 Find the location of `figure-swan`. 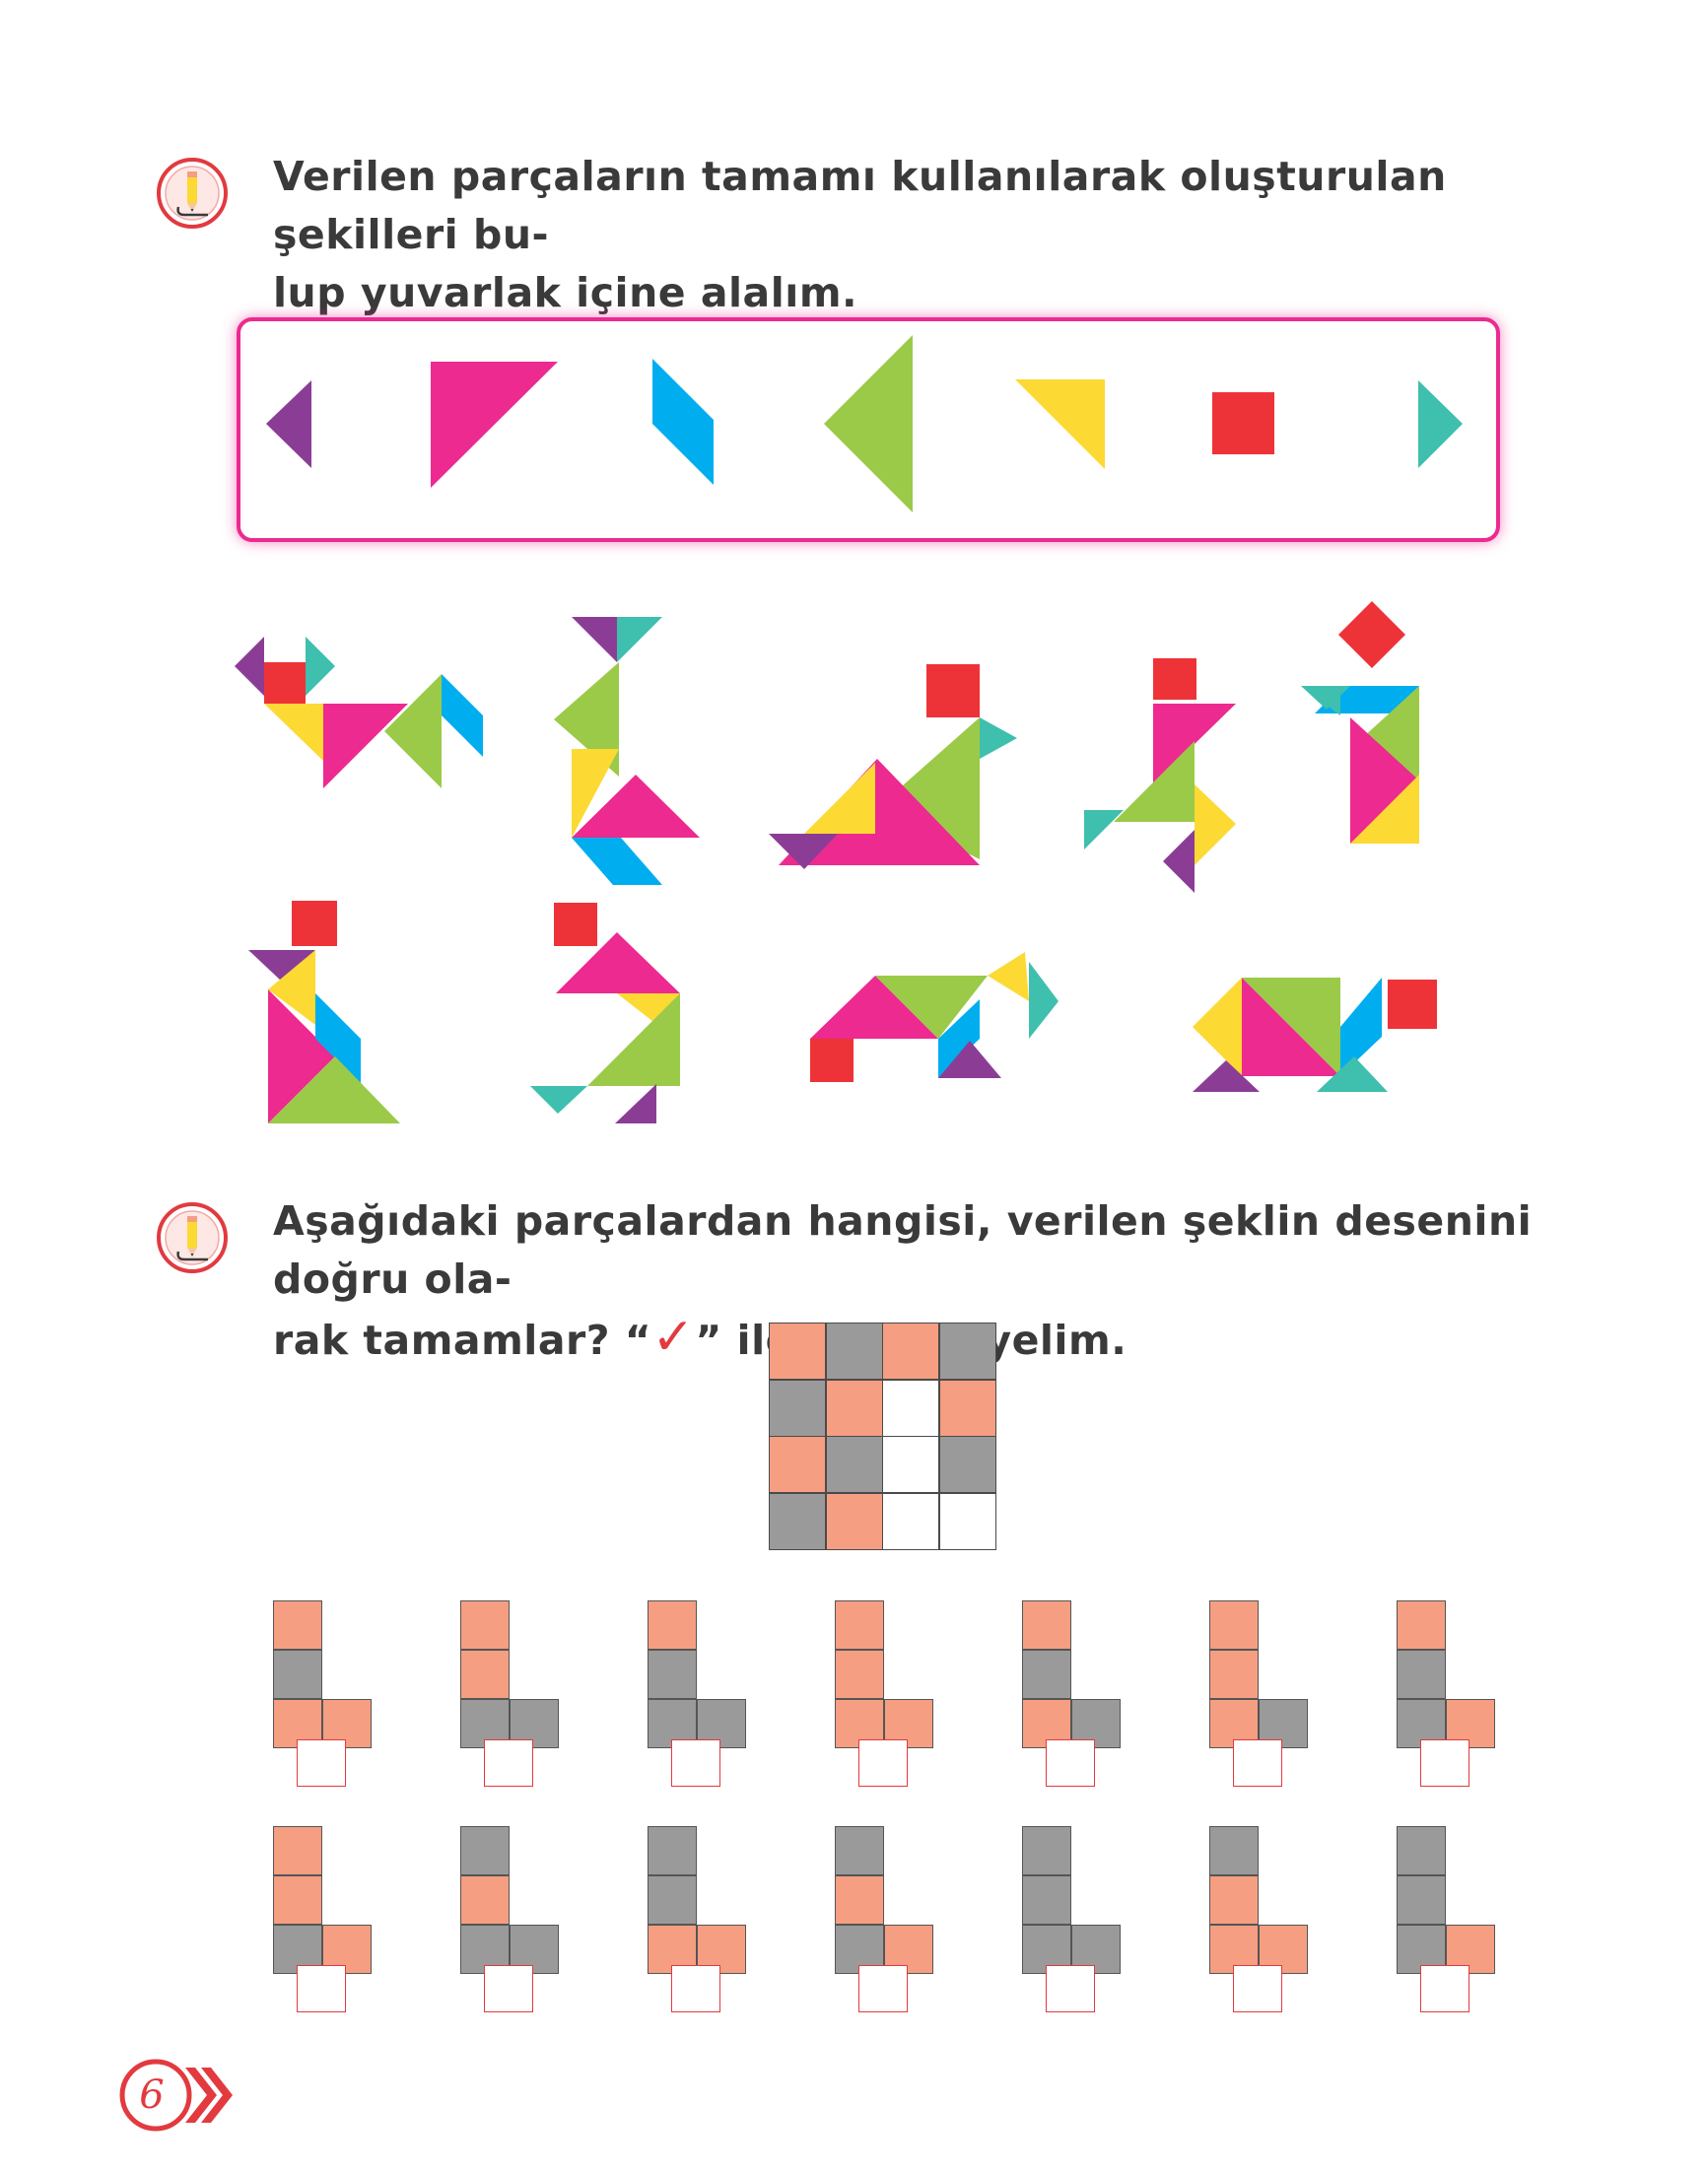

figure-swan is located at coordinates (627, 751).